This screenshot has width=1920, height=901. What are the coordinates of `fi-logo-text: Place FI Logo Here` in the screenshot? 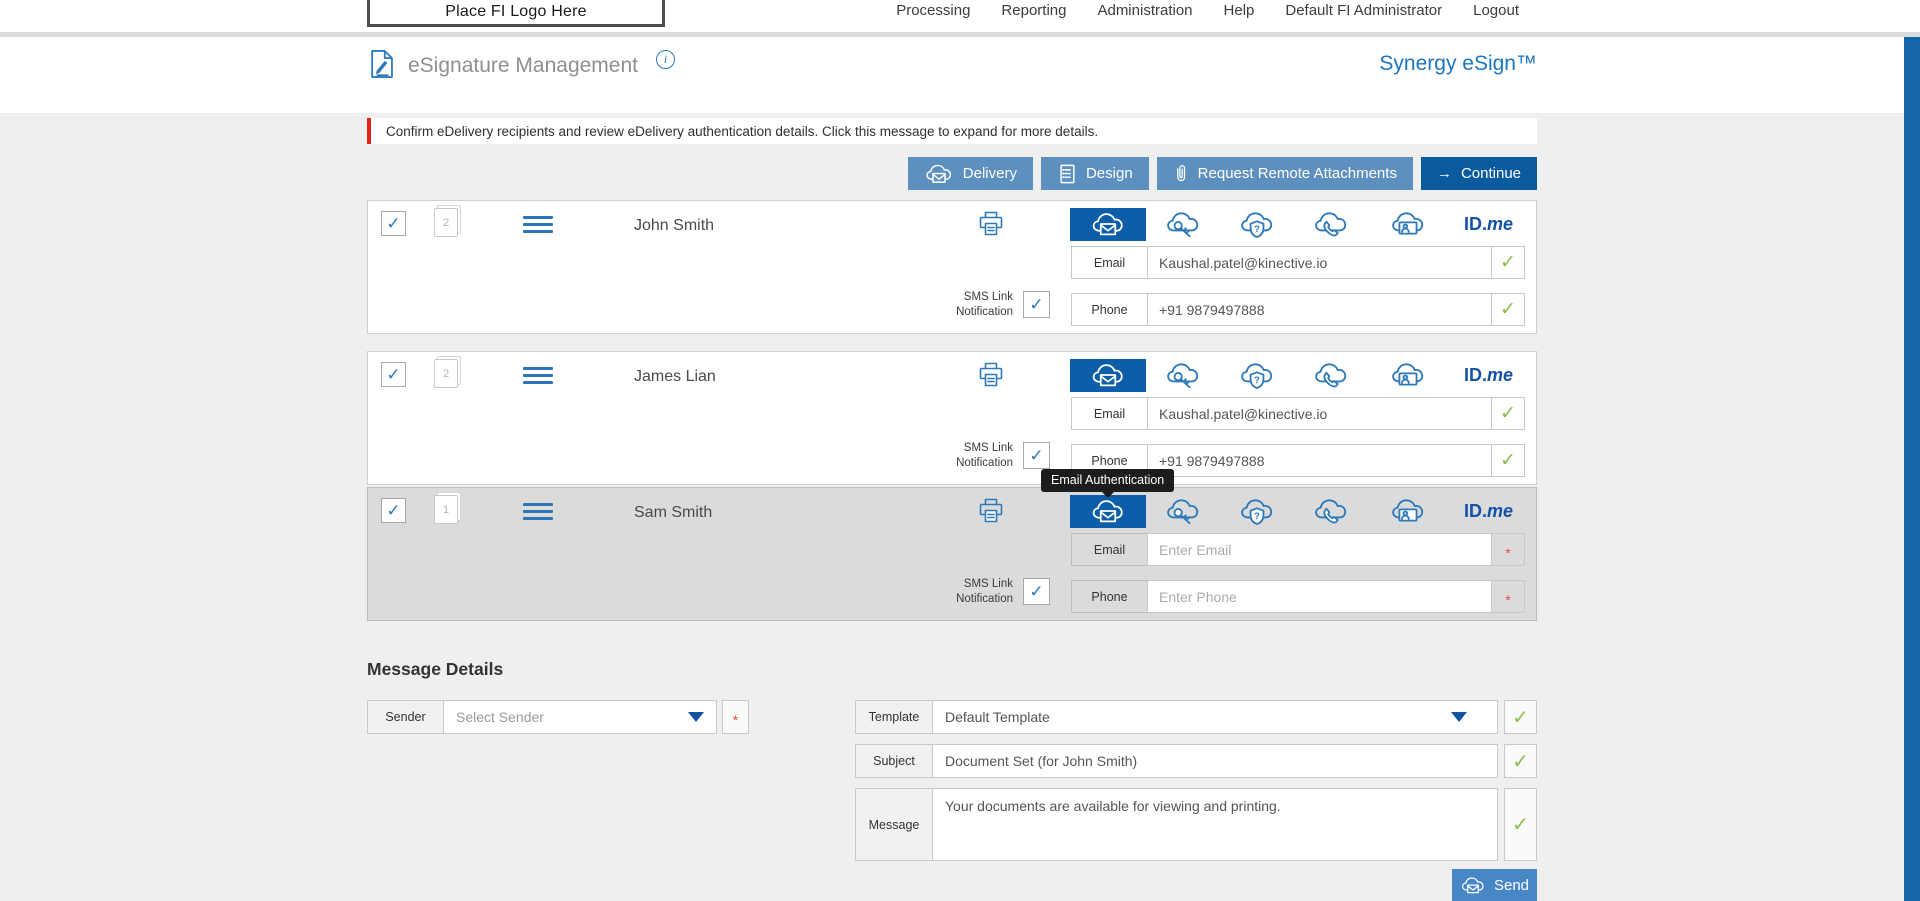 It's located at (516, 11).